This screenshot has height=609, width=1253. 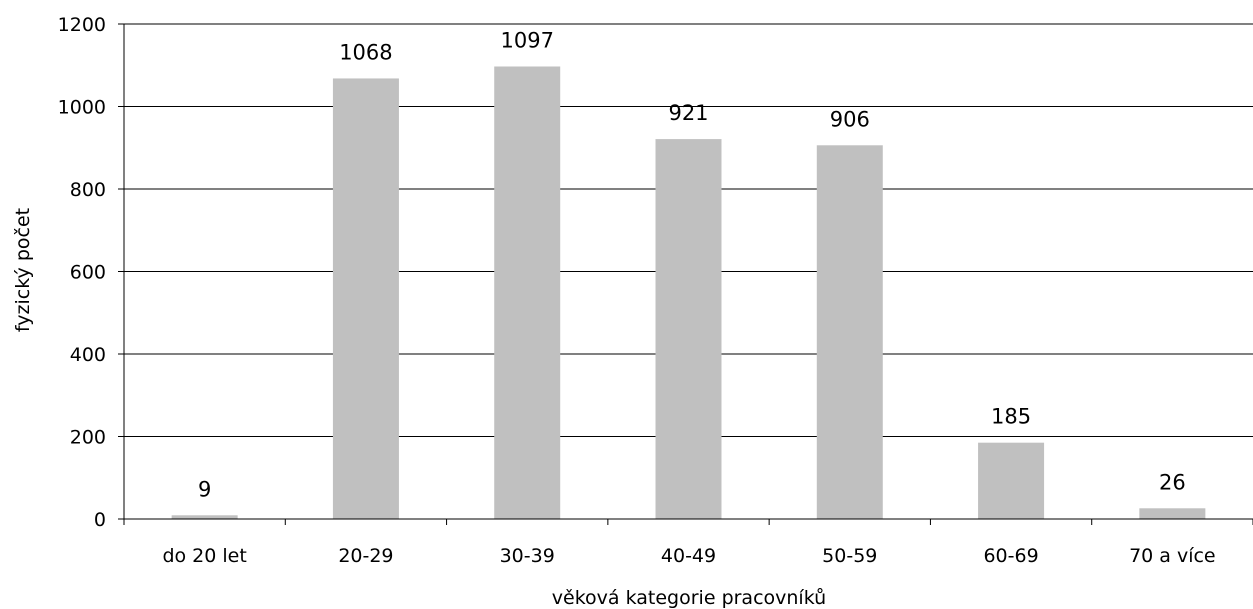 What do you see at coordinates (688, 113) in the screenshot?
I see `data-label: 921` at bounding box center [688, 113].